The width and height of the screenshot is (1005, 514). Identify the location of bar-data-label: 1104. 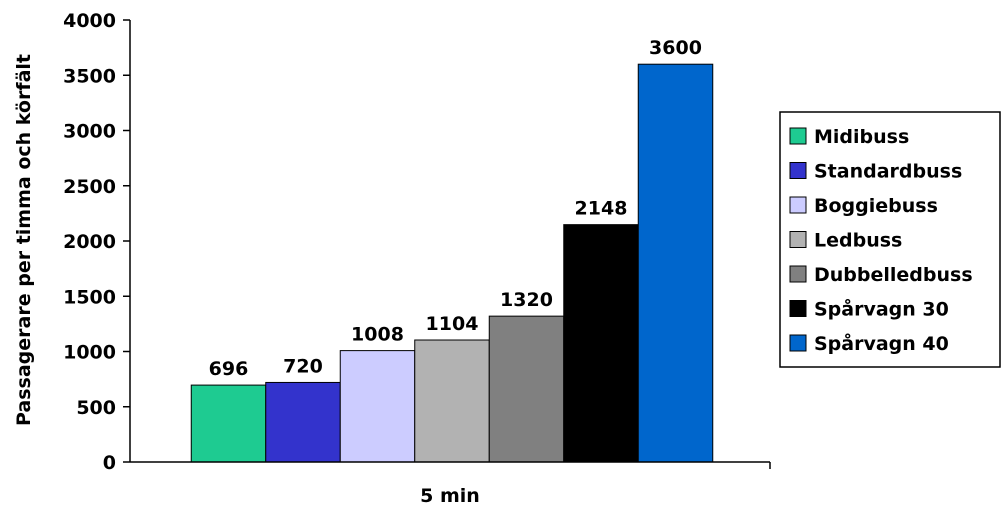
(452, 324).